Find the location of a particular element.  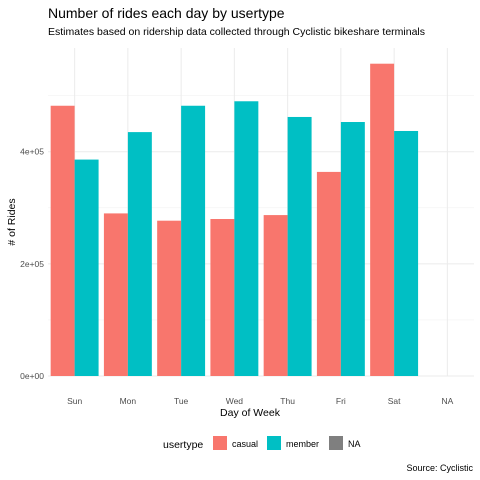

bar-member-thu is located at coordinates (299, 246).